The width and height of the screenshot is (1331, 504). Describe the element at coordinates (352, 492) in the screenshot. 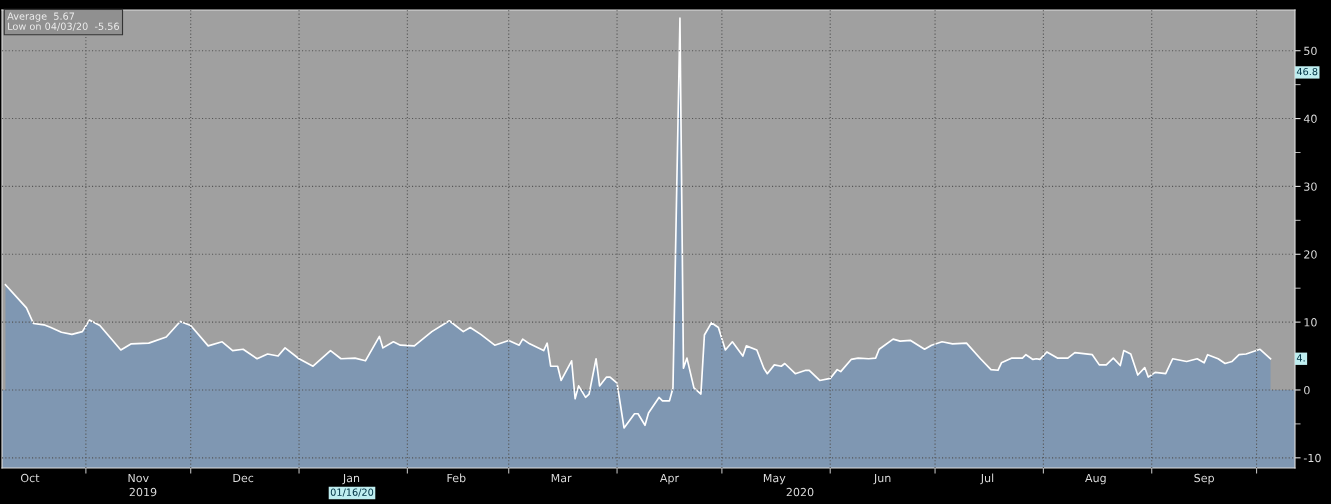

I see `text: 01/16/20` at that location.